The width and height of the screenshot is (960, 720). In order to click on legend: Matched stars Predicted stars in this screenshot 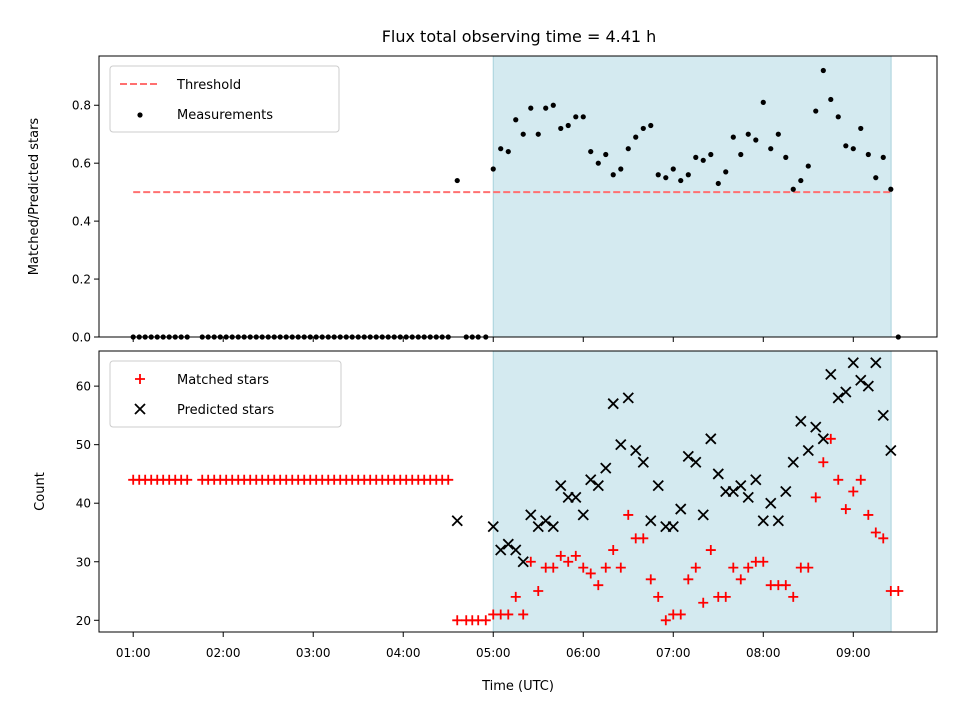, I will do `click(225, 394)`.